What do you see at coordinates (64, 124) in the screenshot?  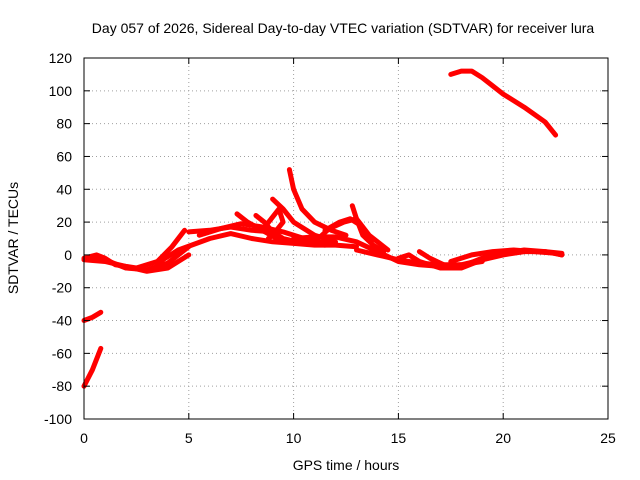 I see `y-tick-label: 80` at bounding box center [64, 124].